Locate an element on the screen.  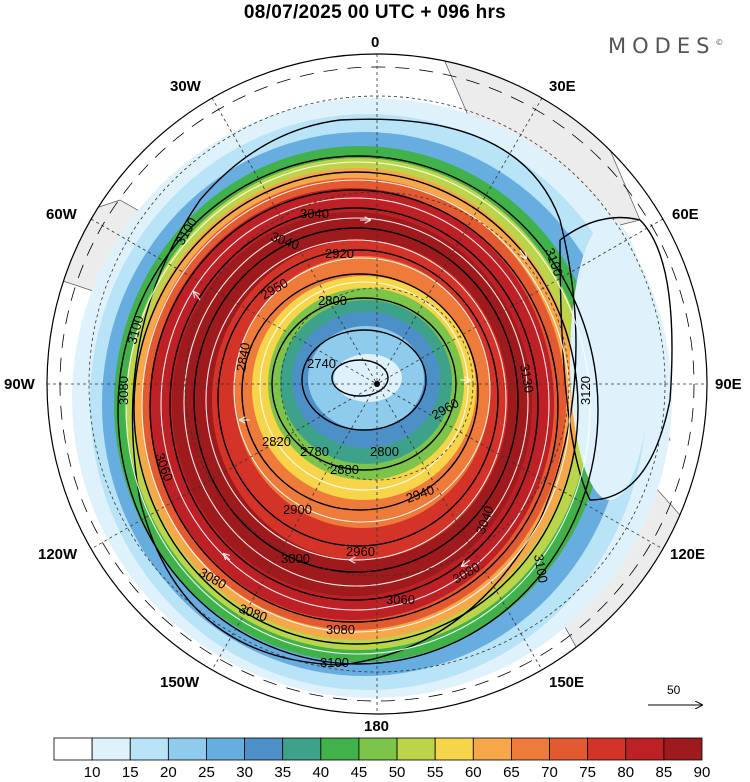
colorbar-tick-label: 55 is located at coordinates (435, 772).